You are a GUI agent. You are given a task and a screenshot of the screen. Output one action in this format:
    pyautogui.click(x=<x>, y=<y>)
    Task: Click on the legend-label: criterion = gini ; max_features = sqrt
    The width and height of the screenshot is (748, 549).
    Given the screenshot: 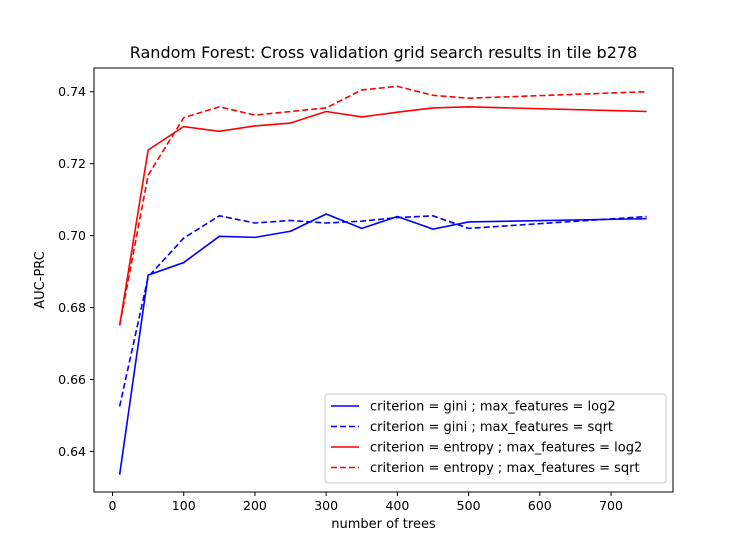 What is the action you would take?
    pyautogui.click(x=491, y=427)
    